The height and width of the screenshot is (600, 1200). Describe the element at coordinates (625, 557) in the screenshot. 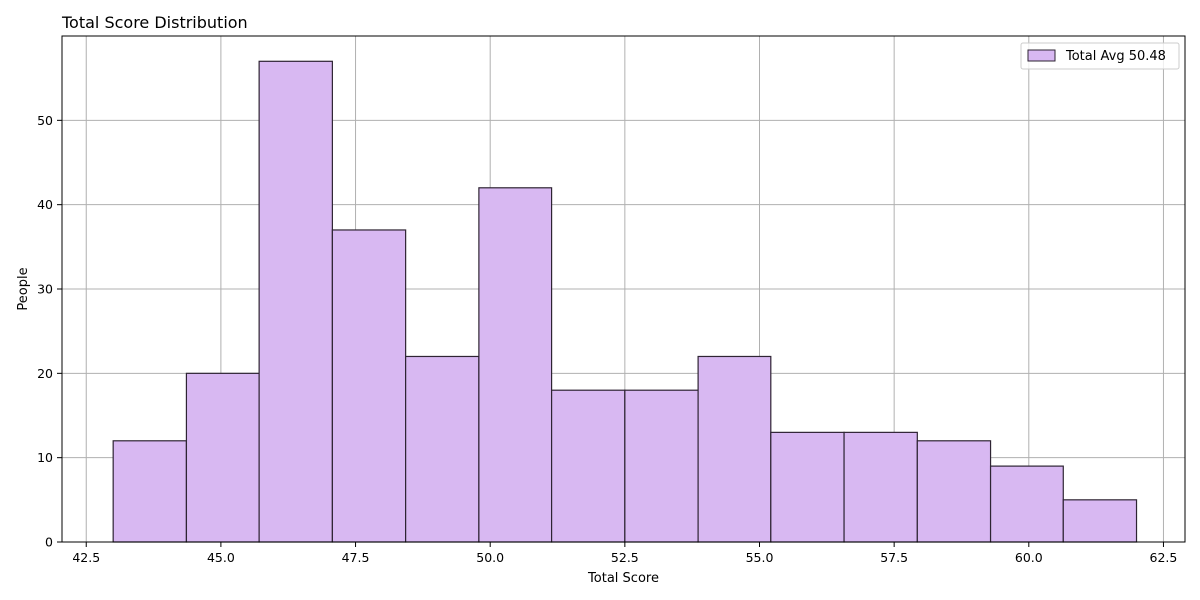

I see `x-tick-label: 52.5` at that location.